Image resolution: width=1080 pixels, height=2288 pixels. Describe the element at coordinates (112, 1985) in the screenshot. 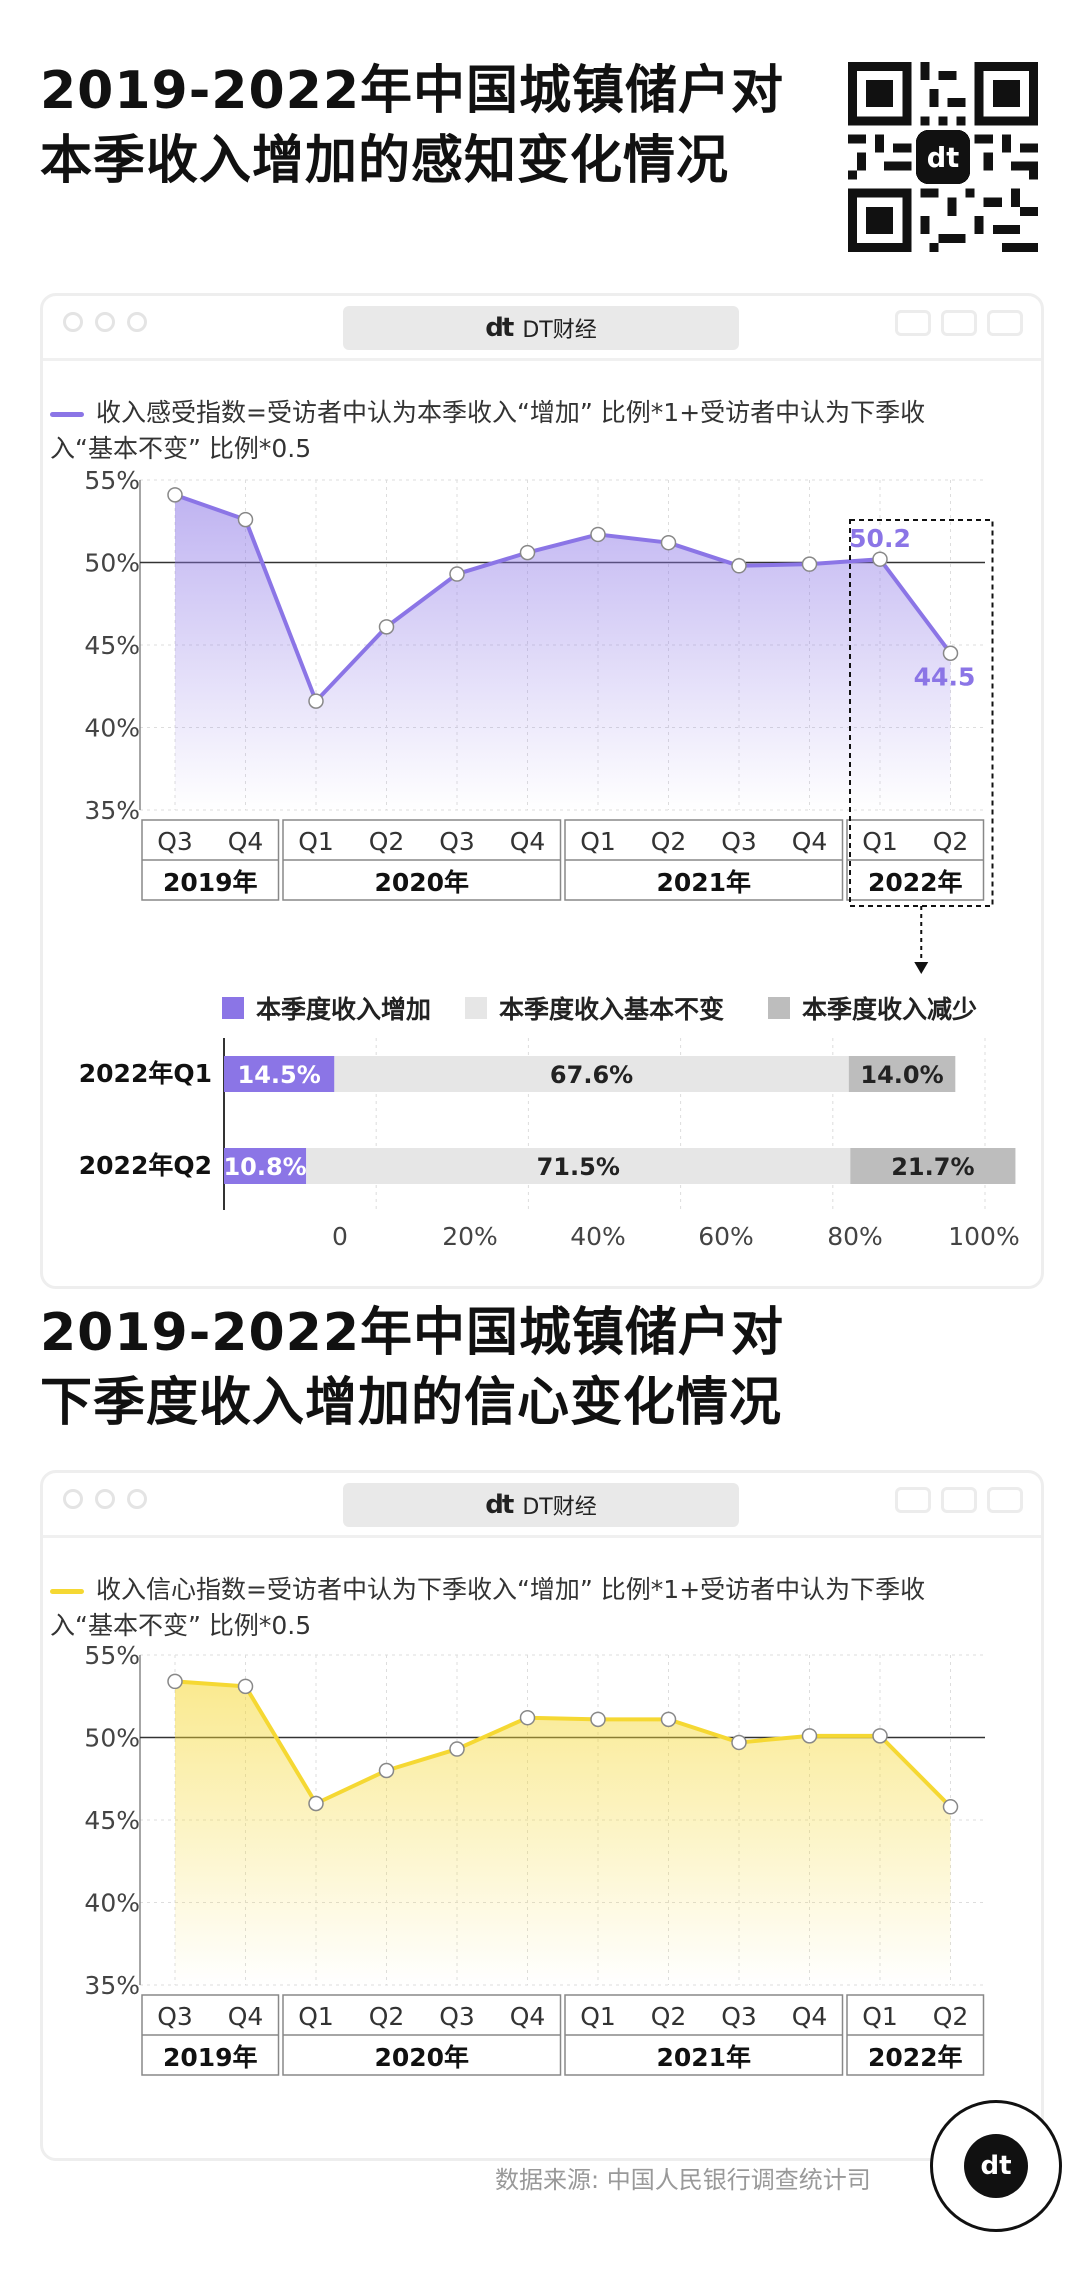

I see `y-tick-label: 35%` at that location.